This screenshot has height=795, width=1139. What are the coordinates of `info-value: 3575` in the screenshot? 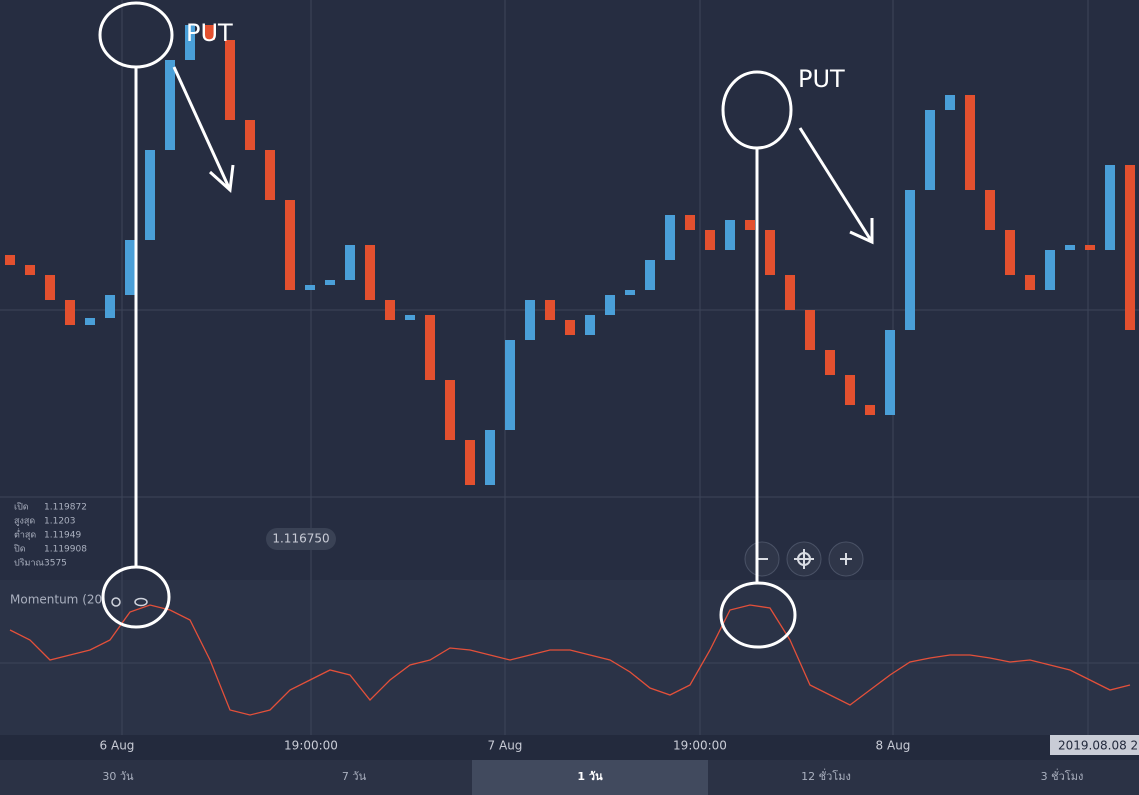 It's located at (55, 564).